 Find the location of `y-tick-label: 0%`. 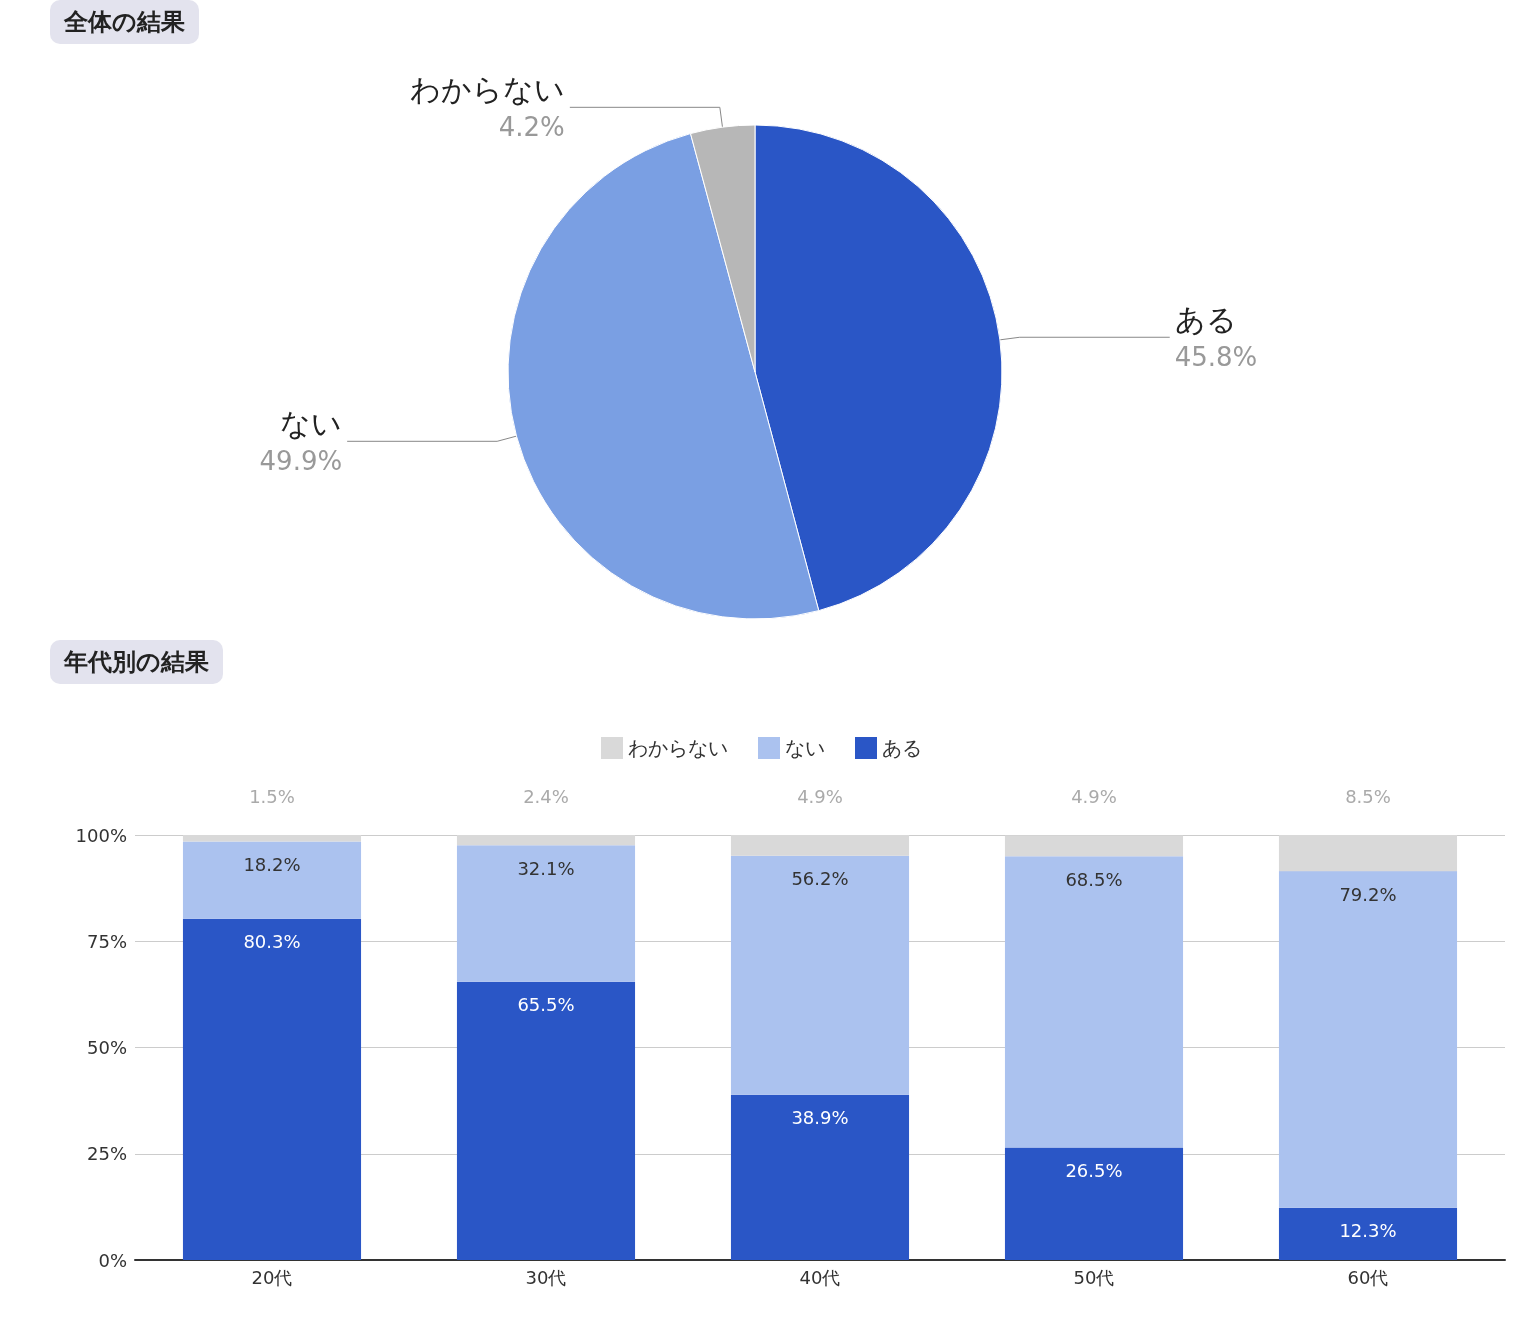

y-tick-label: 0% is located at coordinates (112, 1260).